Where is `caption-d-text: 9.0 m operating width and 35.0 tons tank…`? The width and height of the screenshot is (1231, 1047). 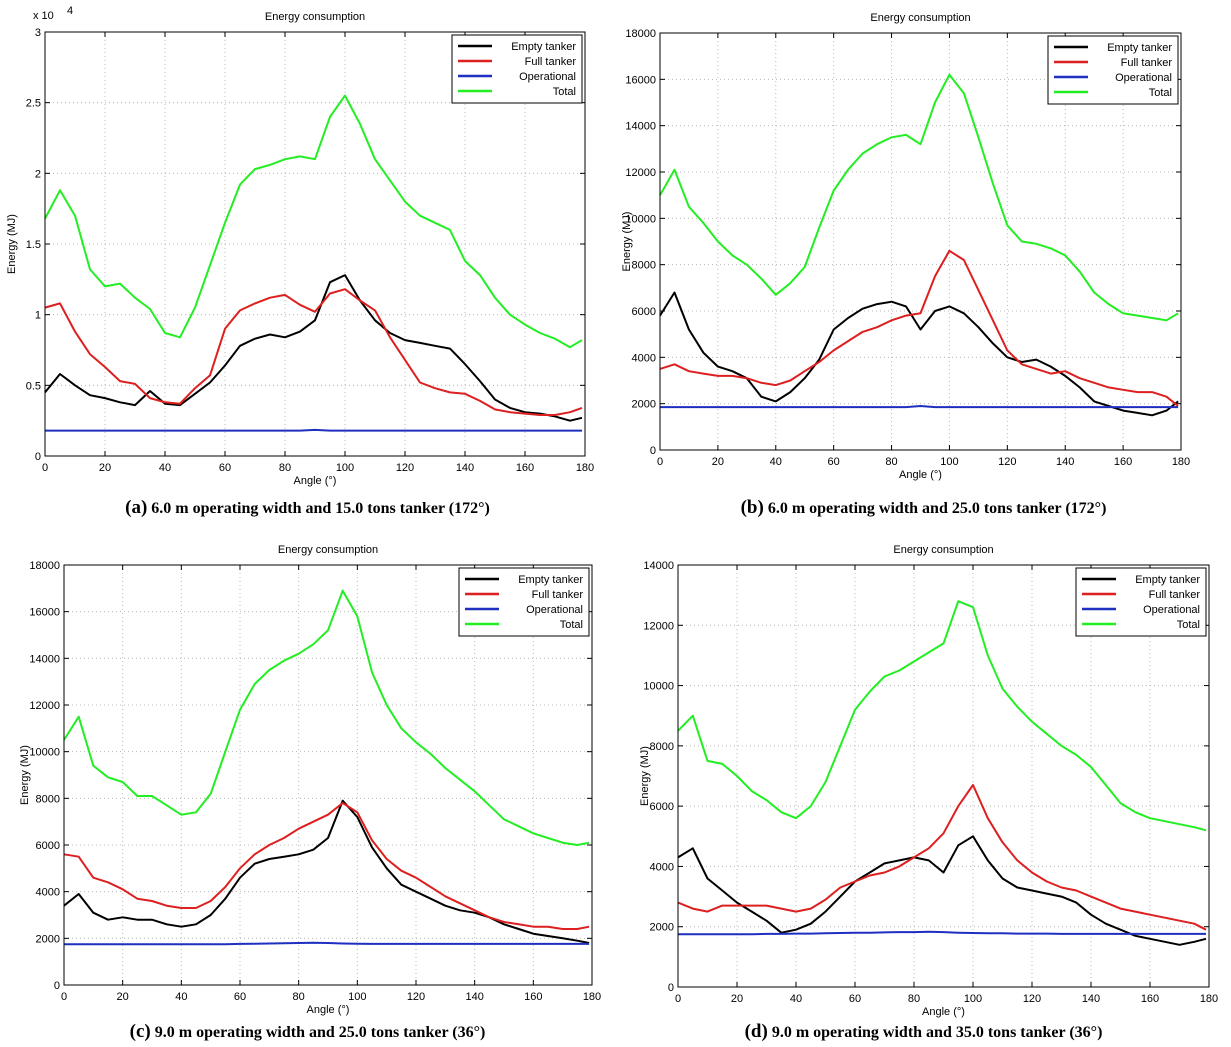
caption-d-text: 9.0 m operating width and 35.0 tons tank… is located at coordinates (937, 1032).